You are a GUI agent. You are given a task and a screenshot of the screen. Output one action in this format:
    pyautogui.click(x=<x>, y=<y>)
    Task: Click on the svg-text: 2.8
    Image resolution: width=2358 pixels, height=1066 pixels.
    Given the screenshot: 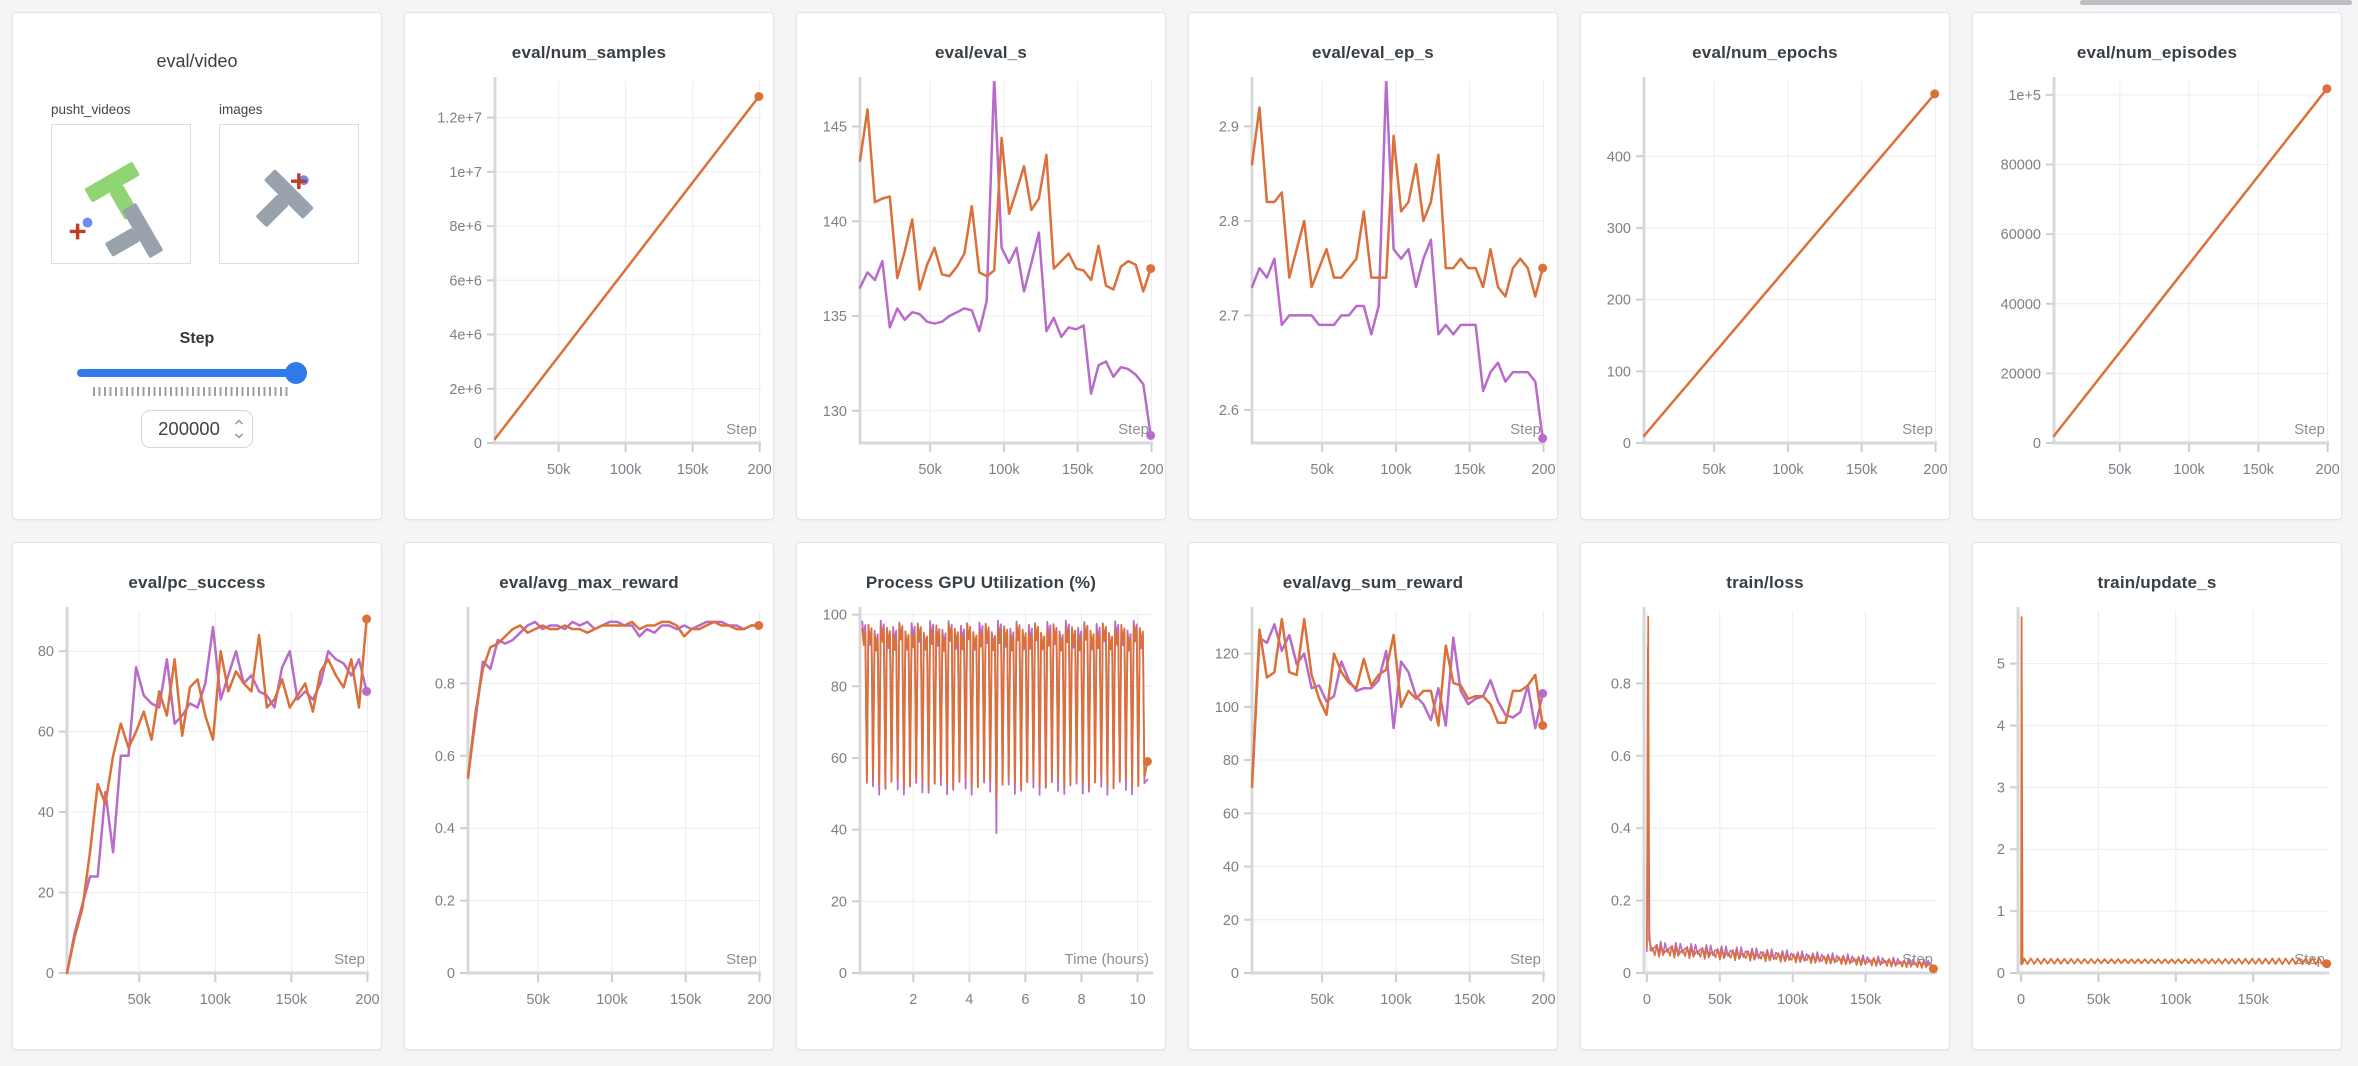 What is the action you would take?
    pyautogui.click(x=1229, y=222)
    